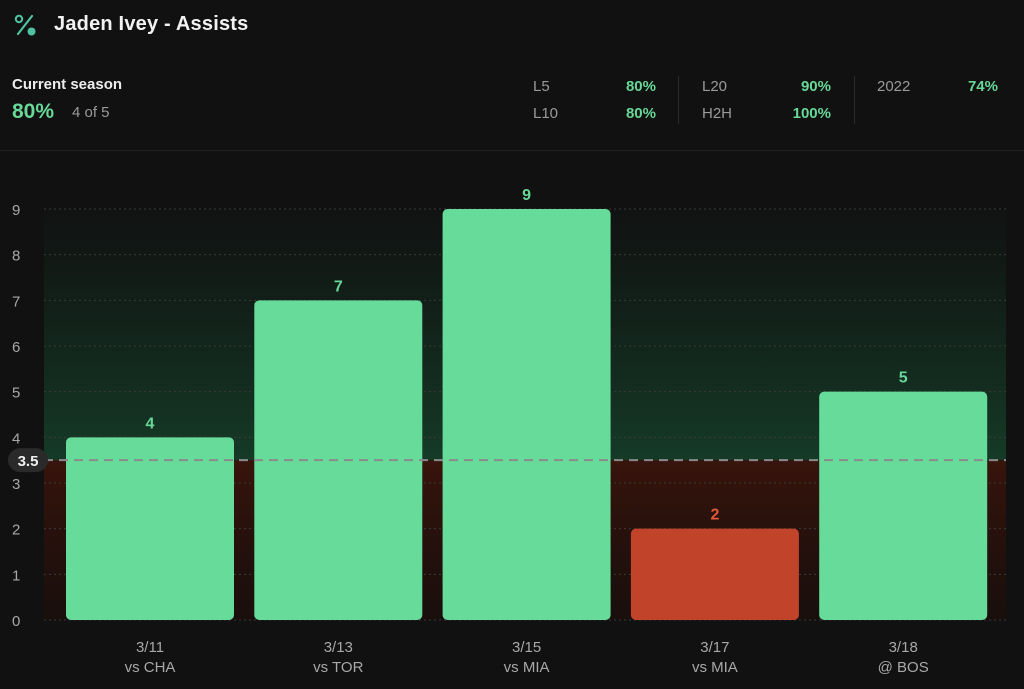 The height and width of the screenshot is (689, 1024). I want to click on bar-value-label: 7, so click(338, 286).